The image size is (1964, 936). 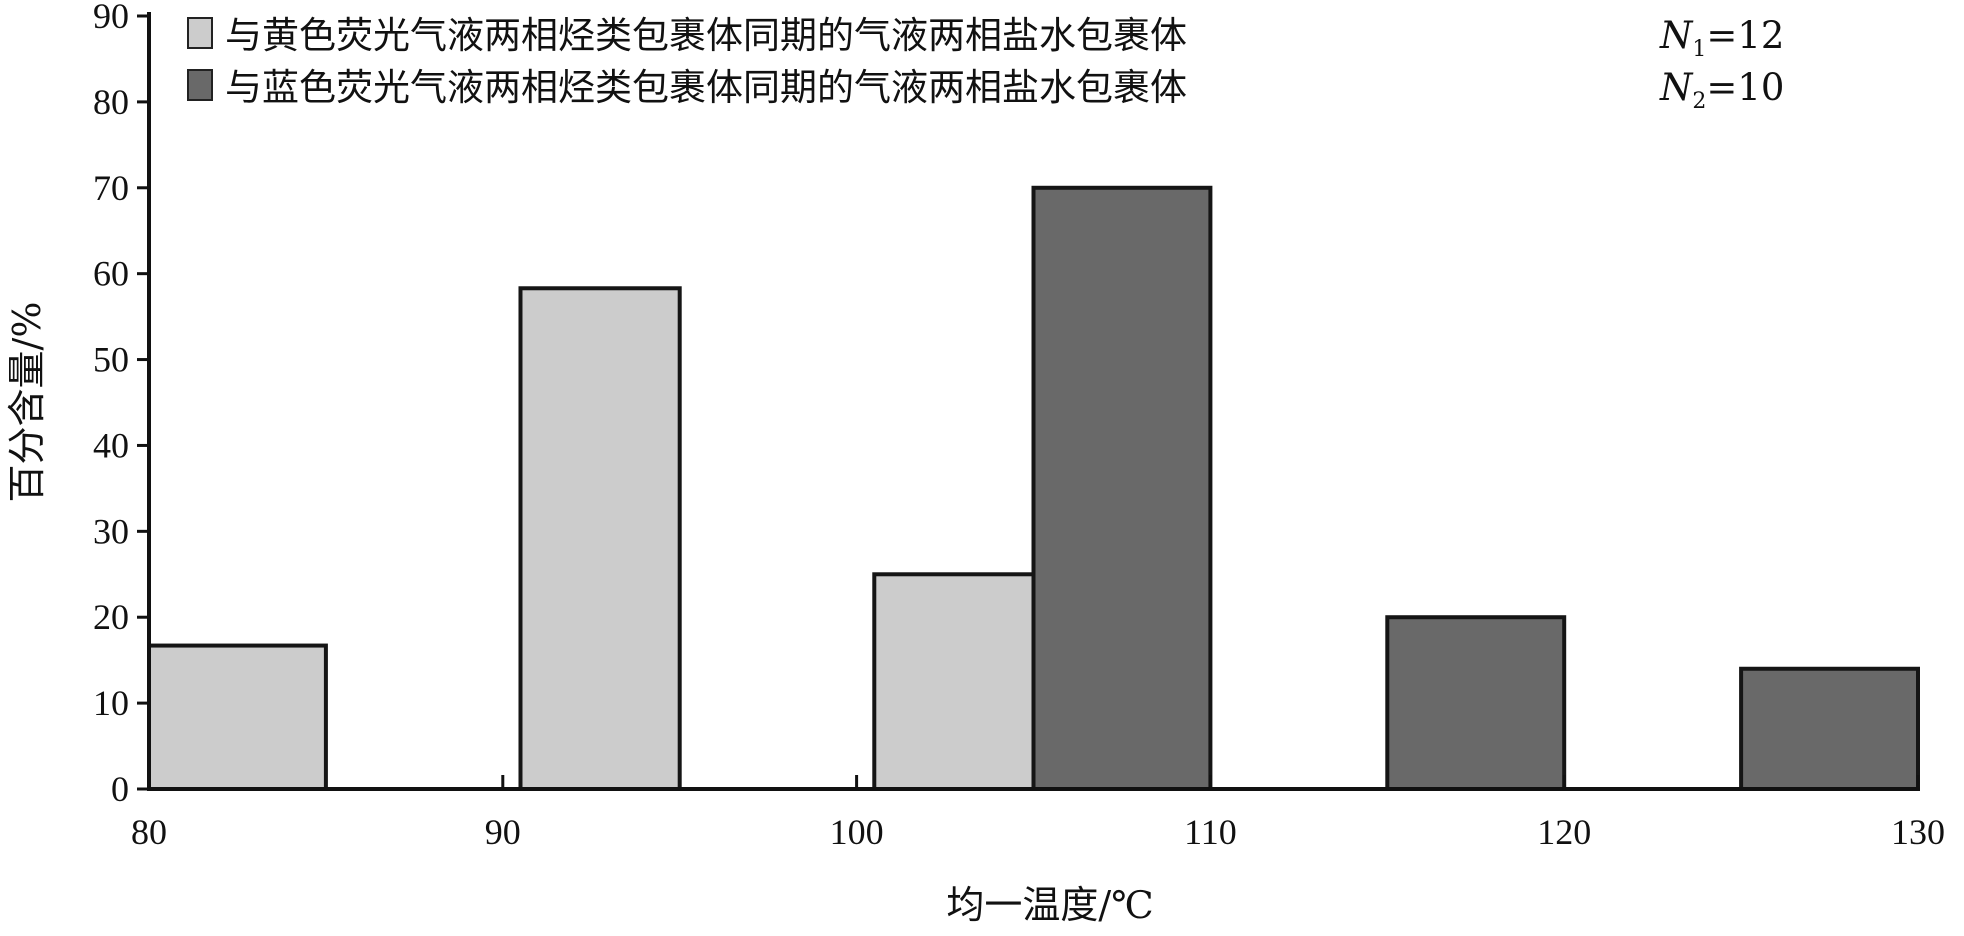 I want to click on legend-label-2: 与蓝色荧光气液两相烃类包裹体同期的气液两相盐水包裹体, so click(x=706, y=87).